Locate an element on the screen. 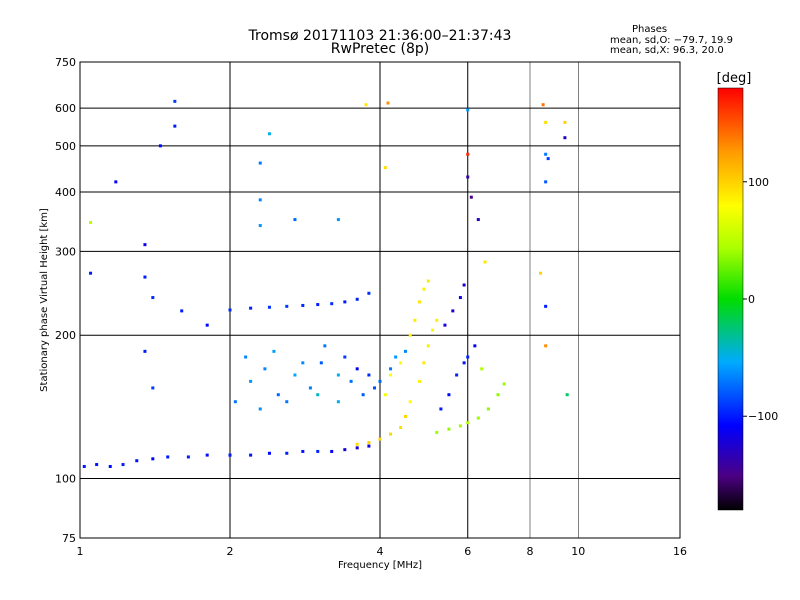 This screenshot has width=800, height=600. y-tick-label: 500 is located at coordinates (65, 146).